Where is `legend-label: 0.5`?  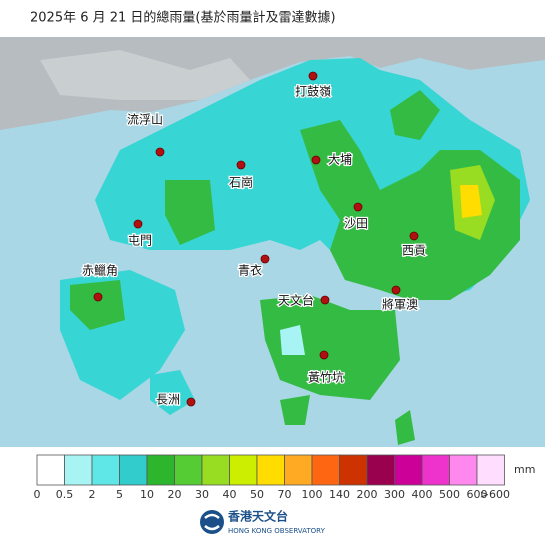 legend-label: 0.5 is located at coordinates (65, 494).